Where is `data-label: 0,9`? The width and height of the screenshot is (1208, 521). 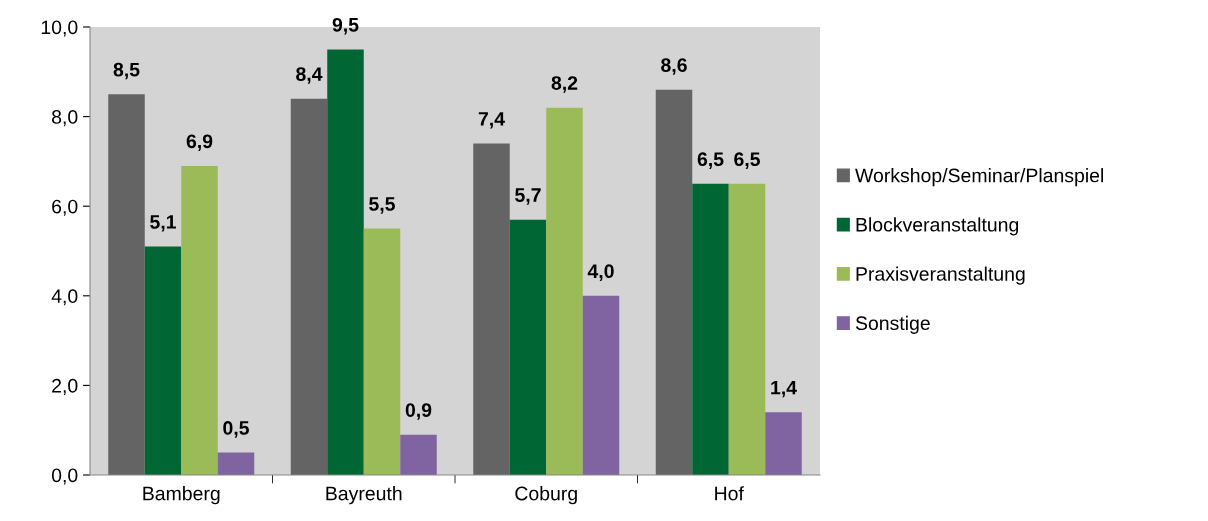
data-label: 0,9 is located at coordinates (418, 411).